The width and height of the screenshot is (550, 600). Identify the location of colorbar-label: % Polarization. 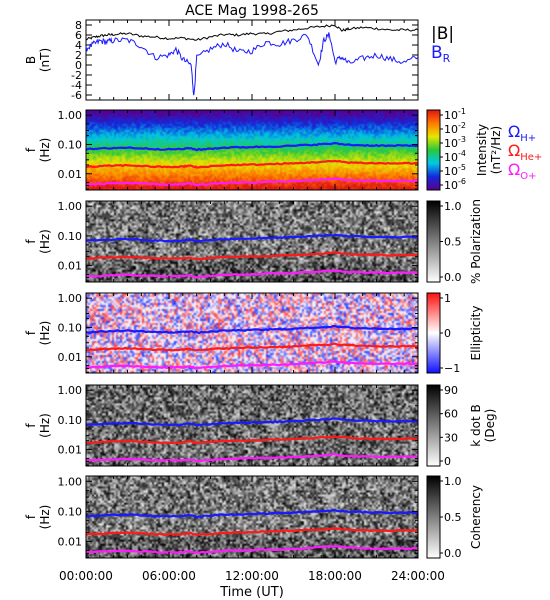
(476, 241).